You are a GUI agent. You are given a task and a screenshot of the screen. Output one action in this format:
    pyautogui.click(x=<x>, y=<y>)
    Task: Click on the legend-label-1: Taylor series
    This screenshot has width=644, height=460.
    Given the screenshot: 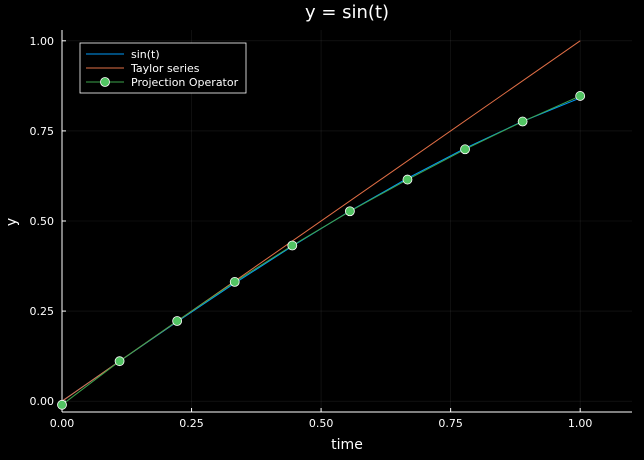 What is the action you would take?
    pyautogui.click(x=165, y=68)
    